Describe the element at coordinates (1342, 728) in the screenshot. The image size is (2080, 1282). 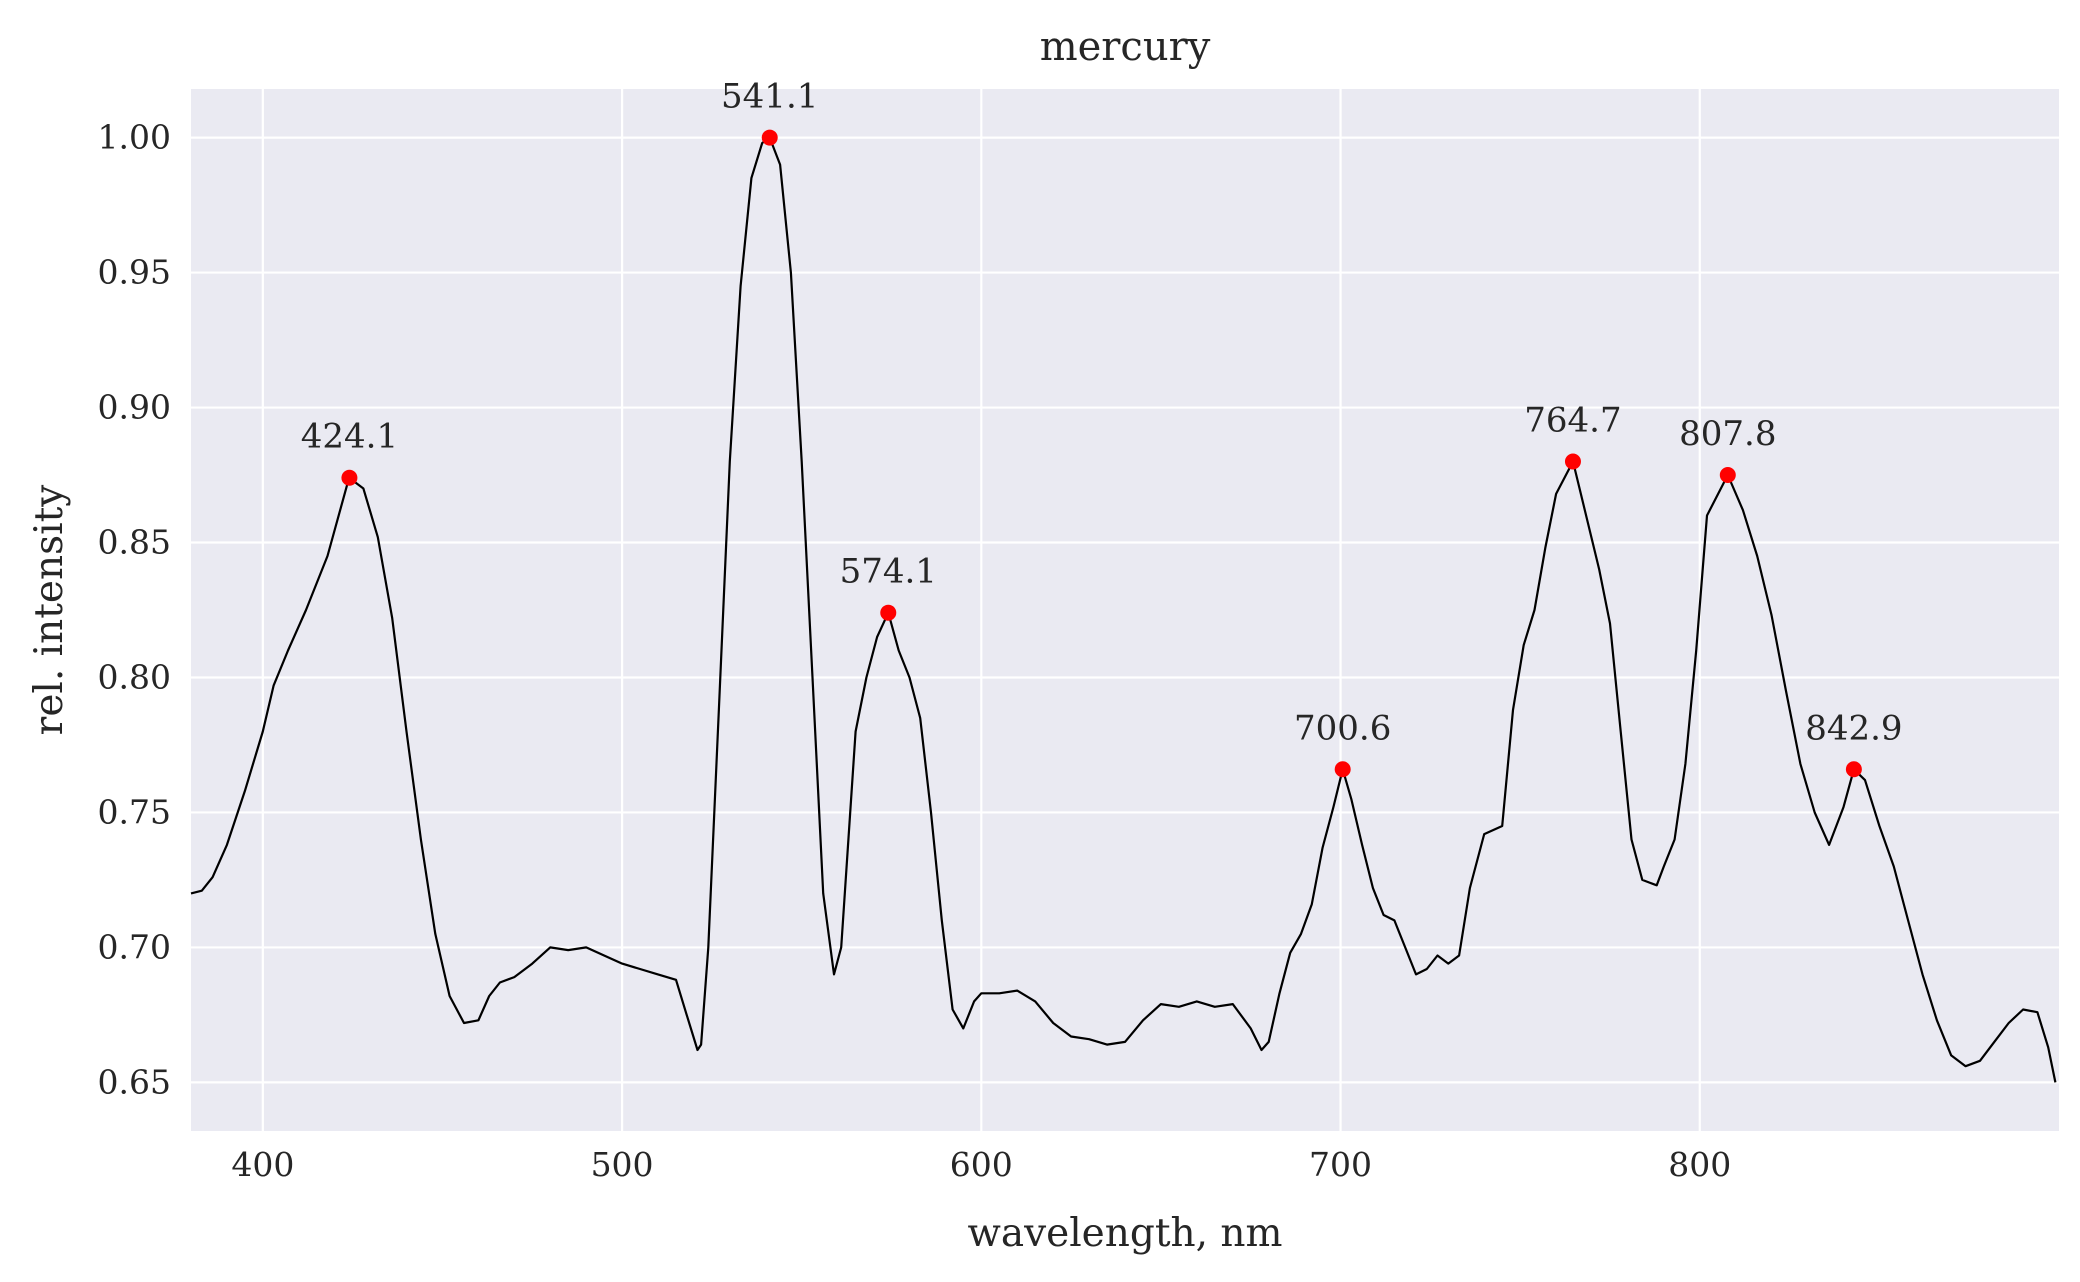
I see `peak-label: 700.6` at that location.